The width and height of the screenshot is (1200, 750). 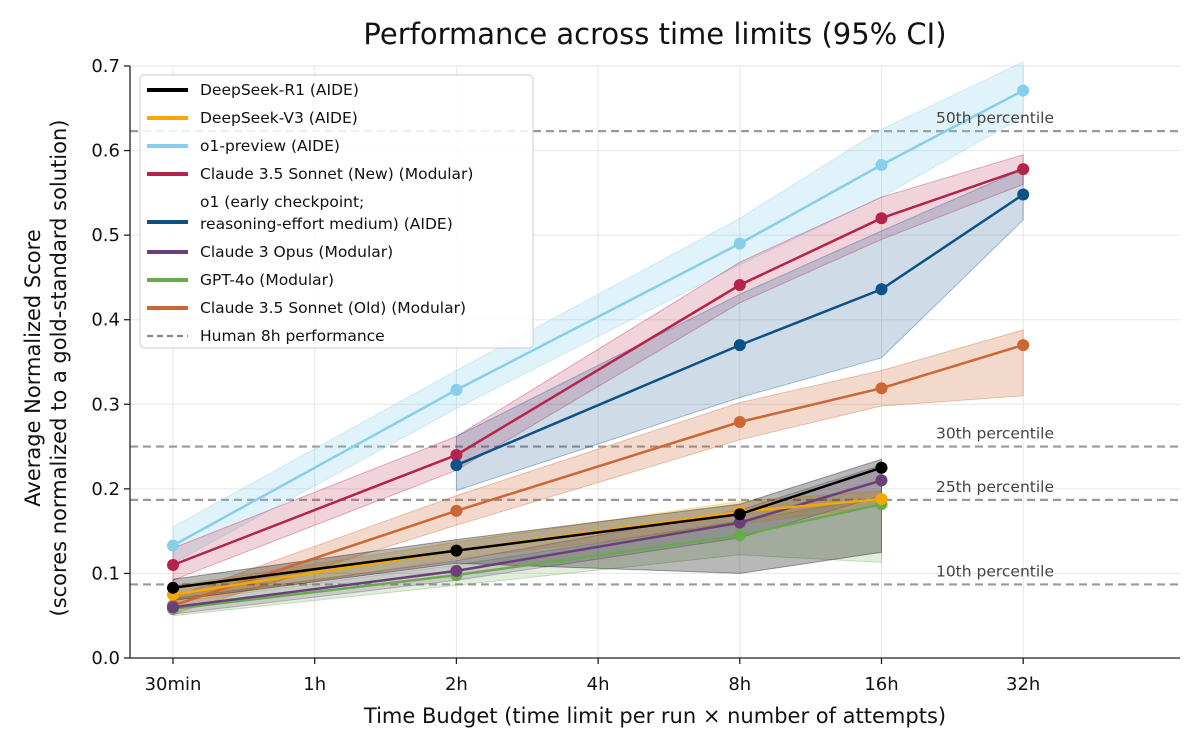 I want to click on x-tick-label: 4h, so click(x=598, y=684).